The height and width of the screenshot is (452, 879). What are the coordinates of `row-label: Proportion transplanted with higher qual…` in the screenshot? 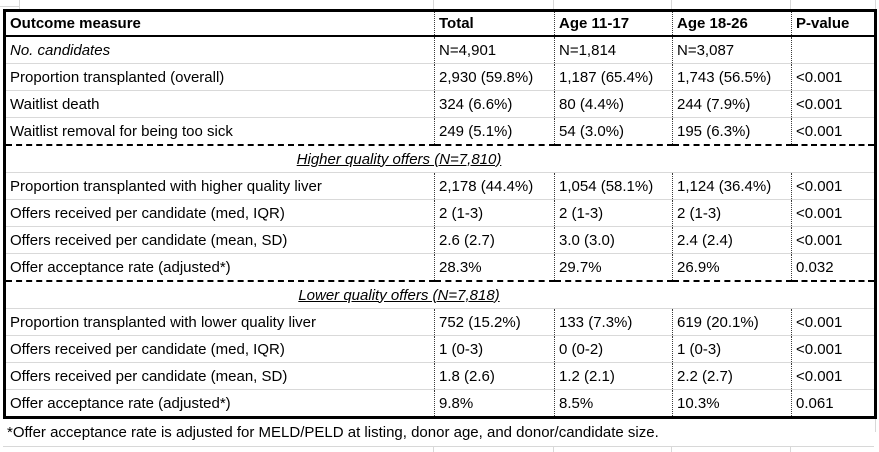 It's located at (219, 186).